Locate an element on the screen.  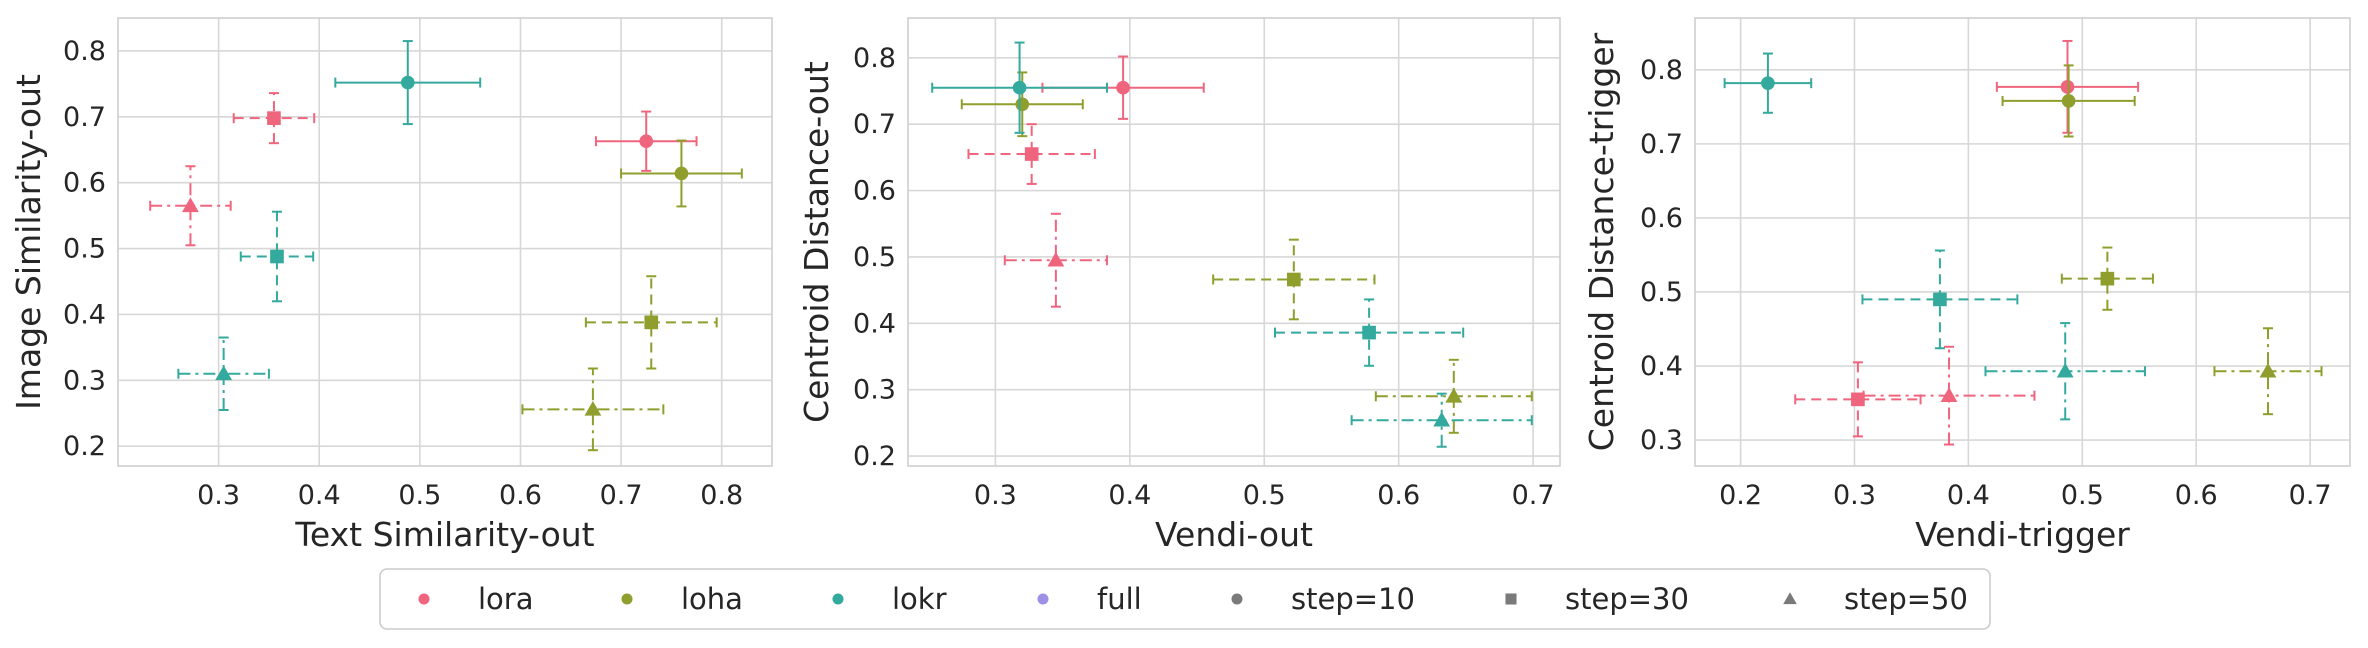
x-axis-label: Vendi-out is located at coordinates (1234, 534).